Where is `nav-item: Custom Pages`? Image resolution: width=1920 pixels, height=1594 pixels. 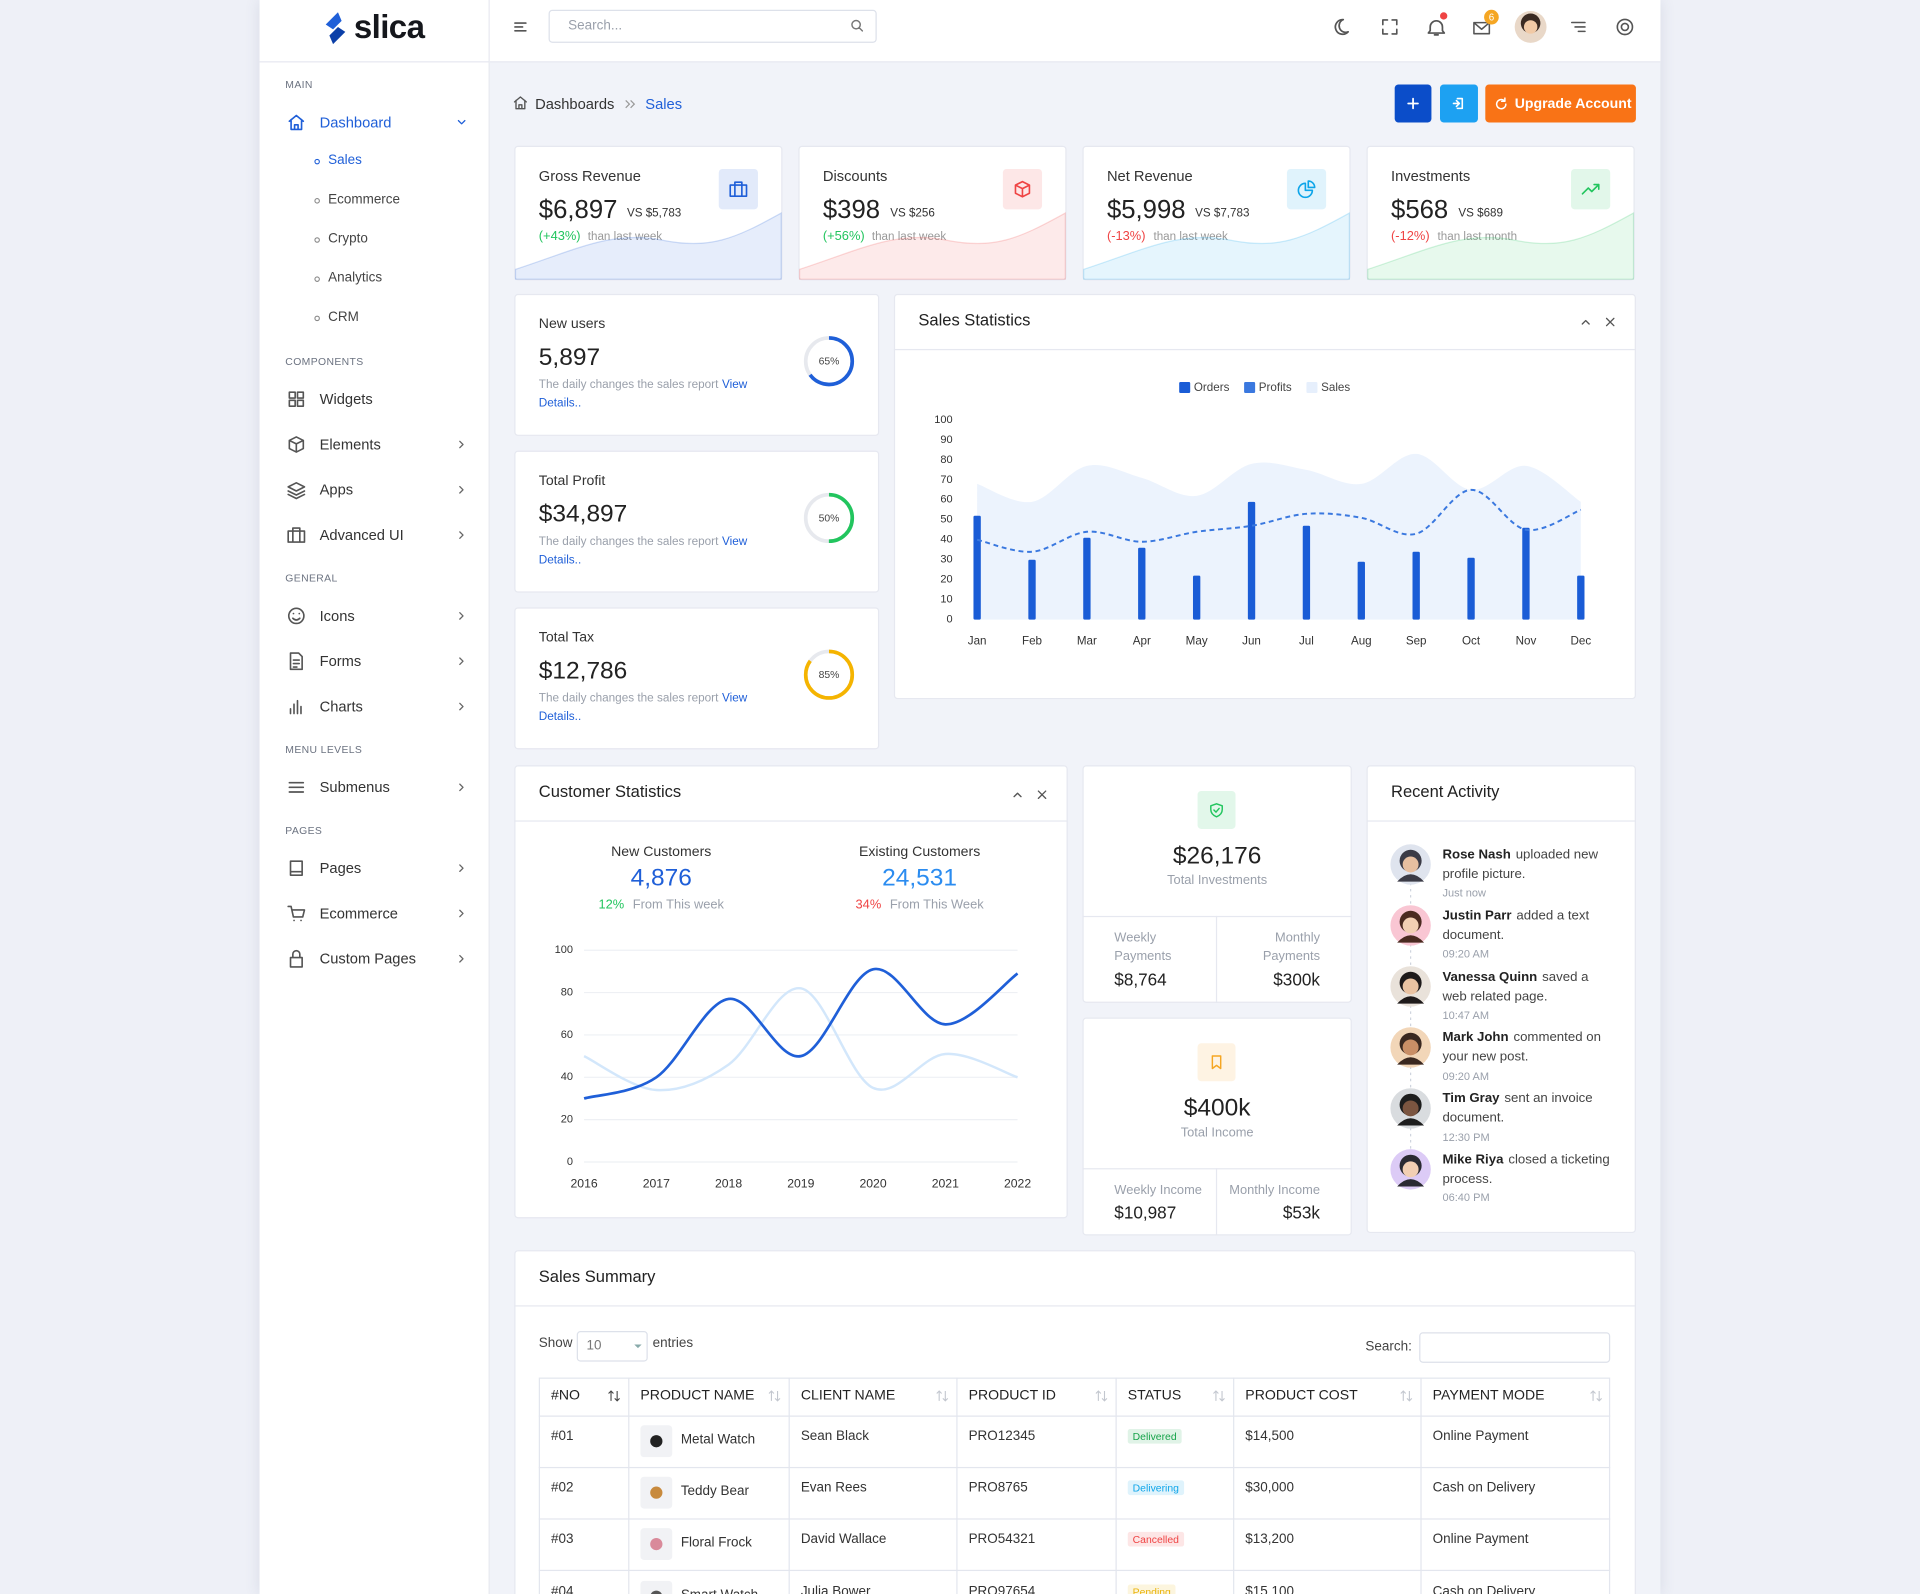 nav-item: Custom Pages is located at coordinates (367, 958).